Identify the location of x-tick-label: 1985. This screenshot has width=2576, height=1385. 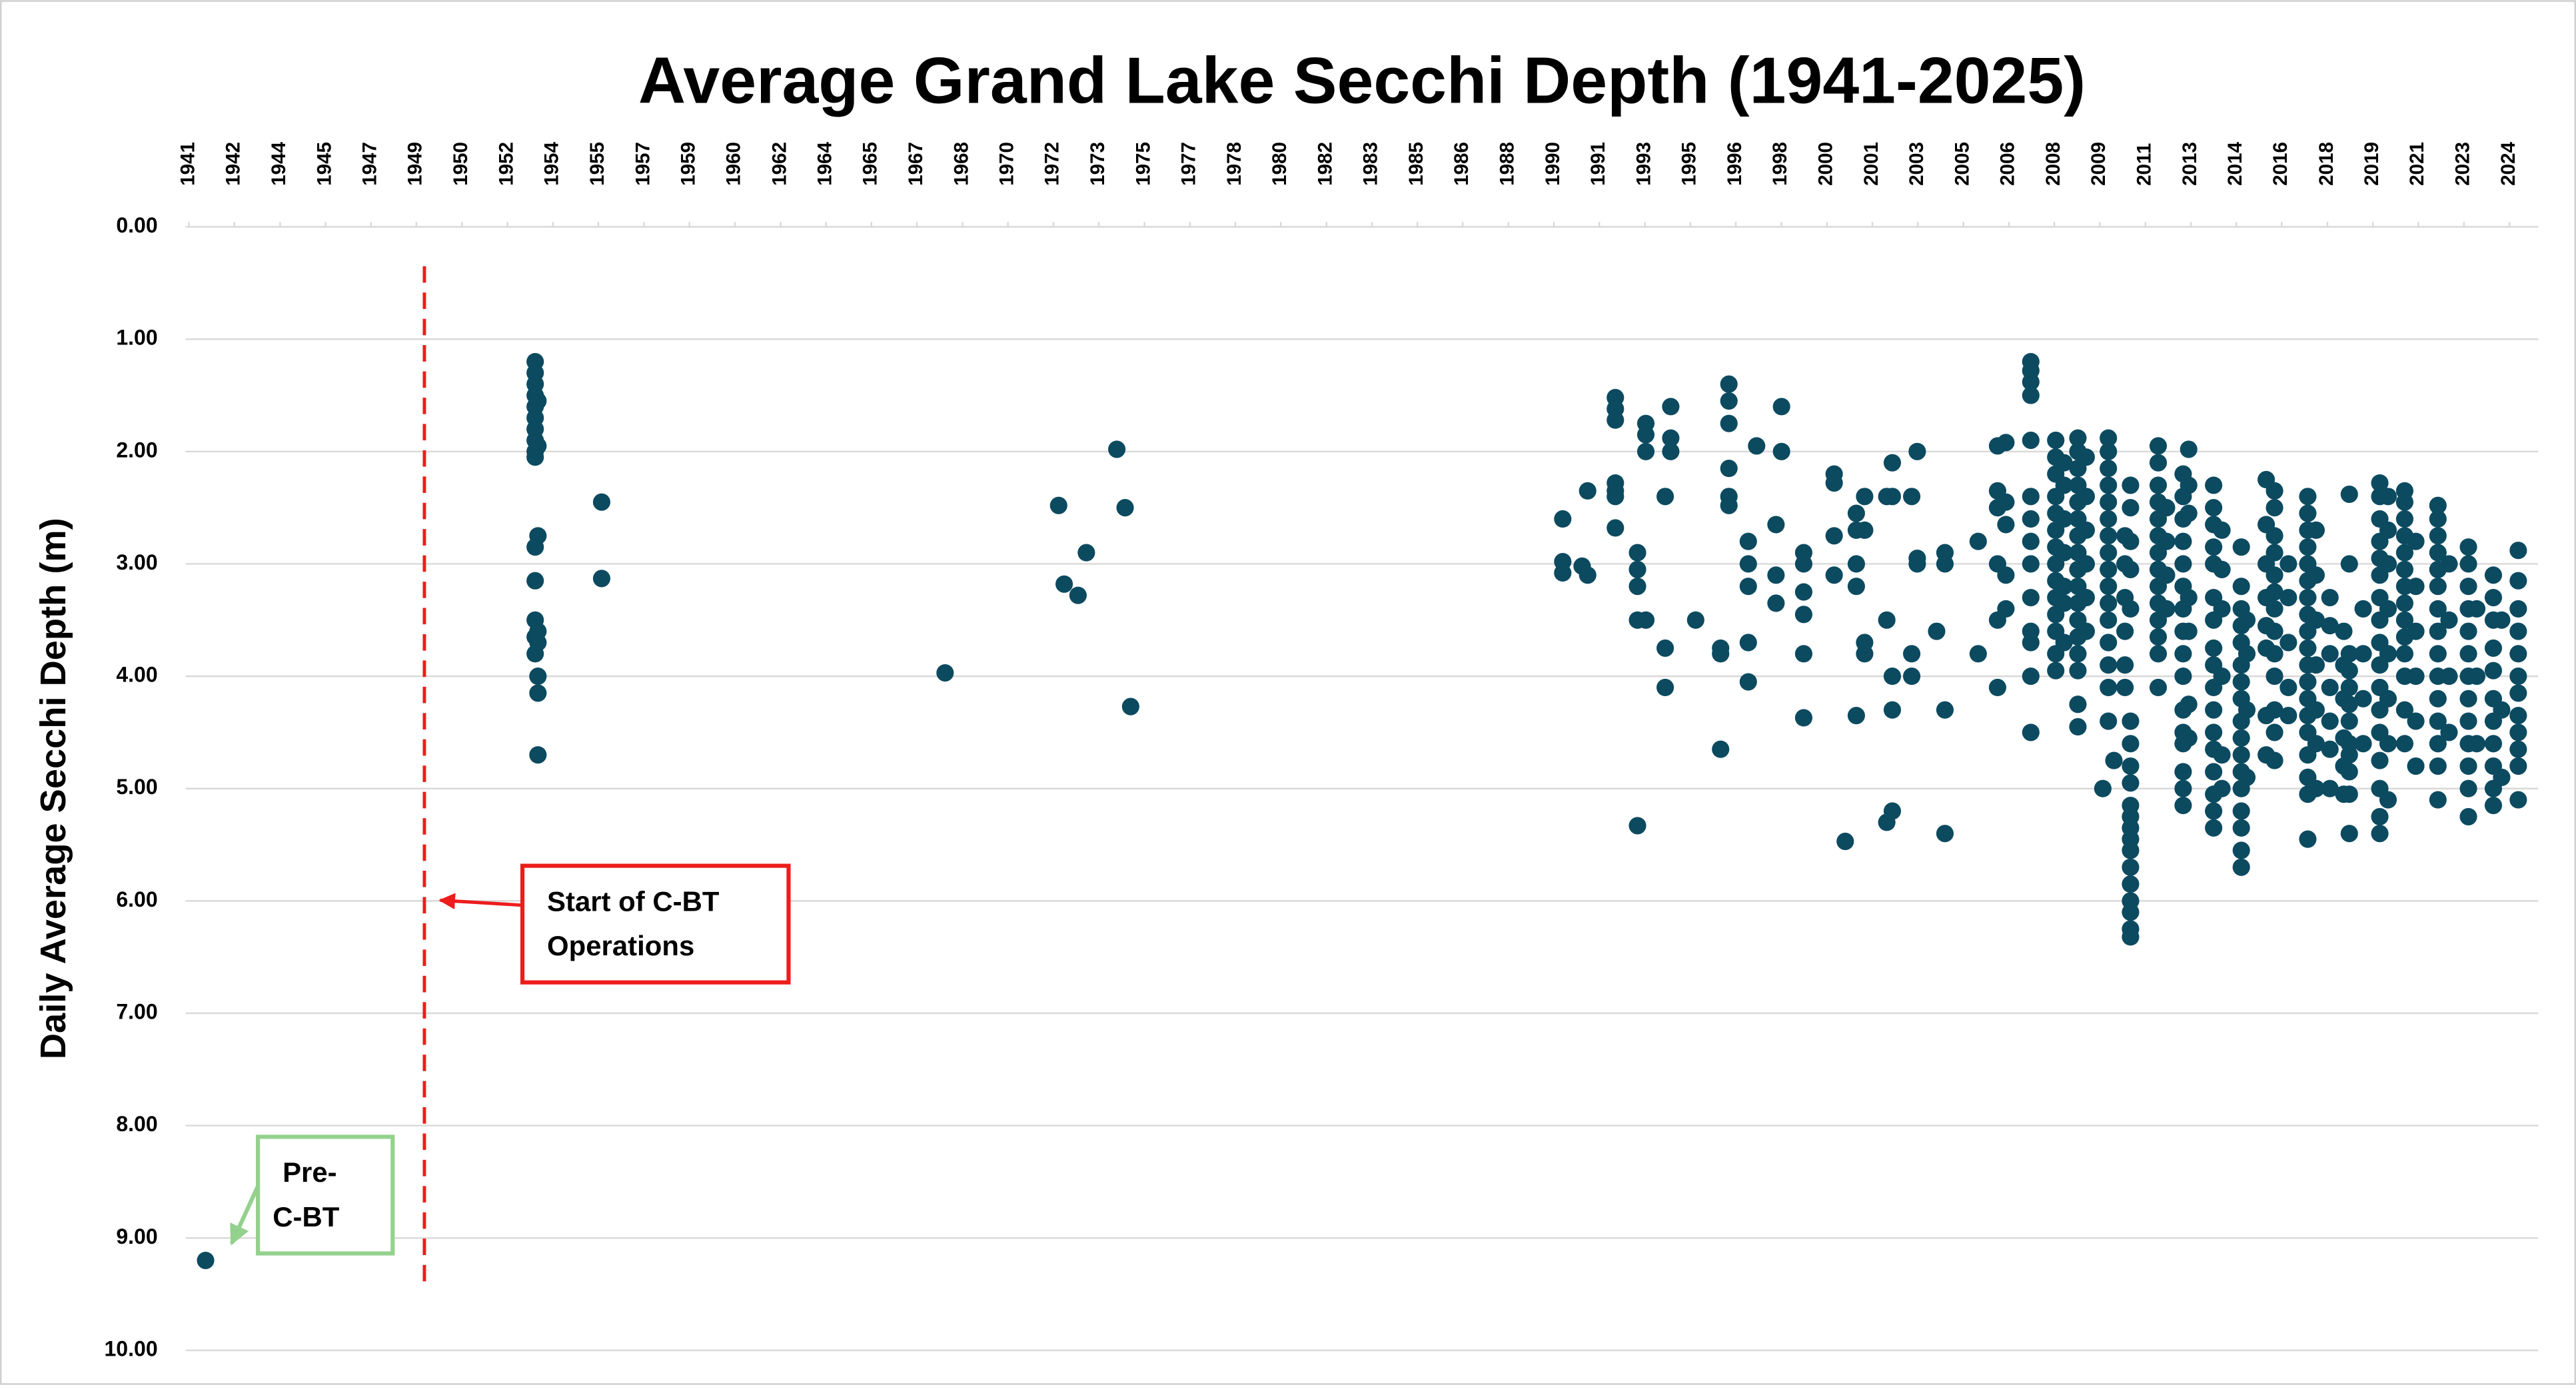
(1416, 164).